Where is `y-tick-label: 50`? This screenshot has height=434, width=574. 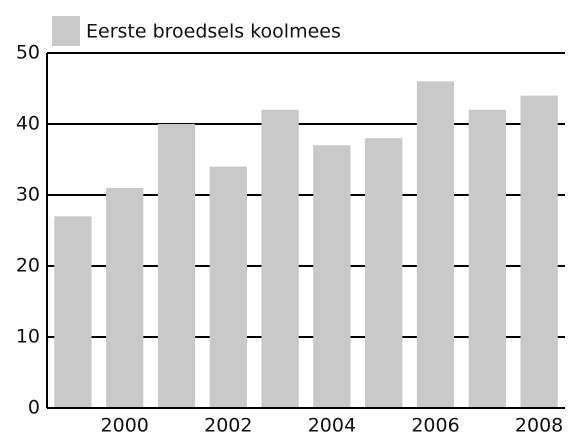
y-tick-label: 50 is located at coordinates (28, 53).